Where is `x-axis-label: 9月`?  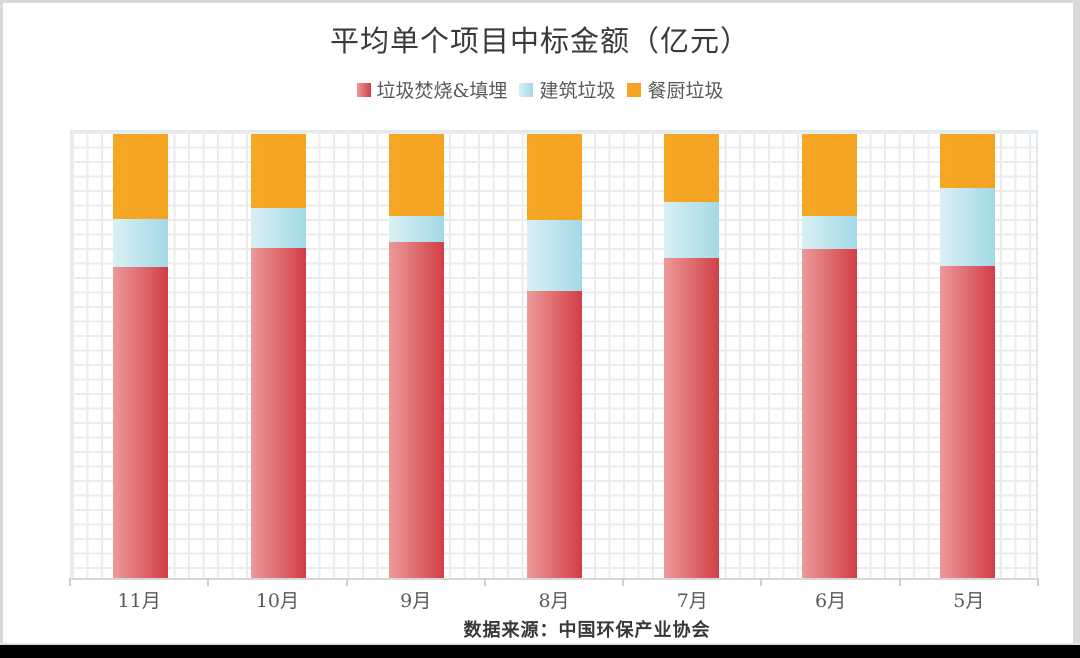
x-axis-label: 9月 is located at coordinates (416, 601).